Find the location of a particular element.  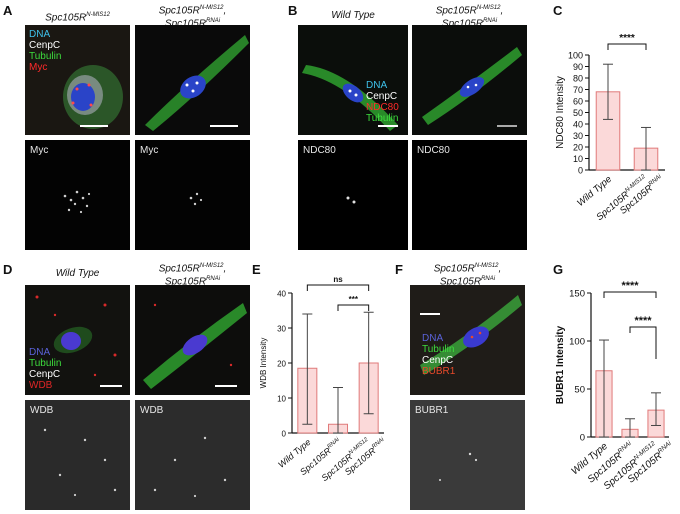

panel-letter-a: A is located at coordinates (8, 10).